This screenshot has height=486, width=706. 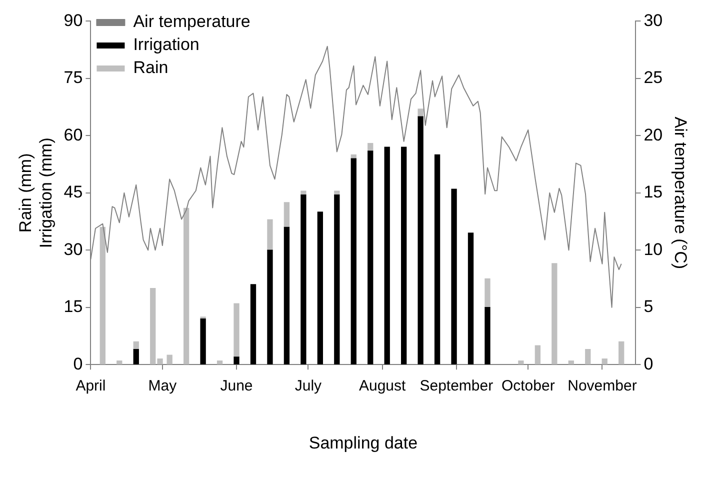 I want to click on legend-label: Irrigation, so click(x=166, y=44).